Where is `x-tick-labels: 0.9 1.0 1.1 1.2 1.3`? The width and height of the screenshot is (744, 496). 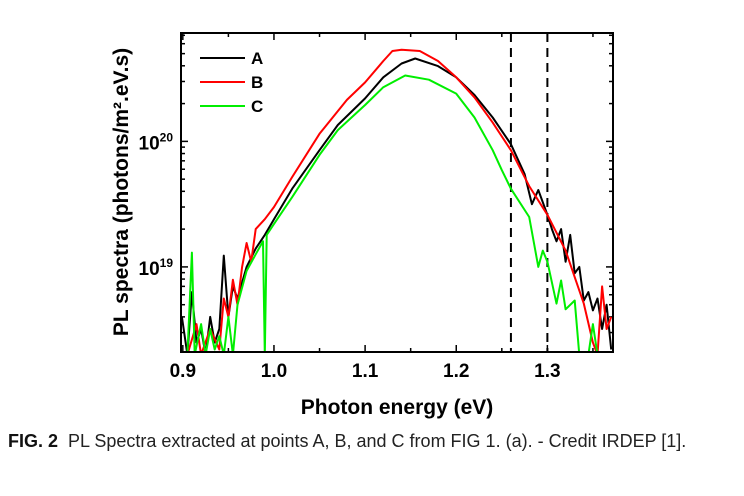
x-tick-labels: 0.9 1.0 1.1 1.2 1.3 is located at coordinates (365, 371).